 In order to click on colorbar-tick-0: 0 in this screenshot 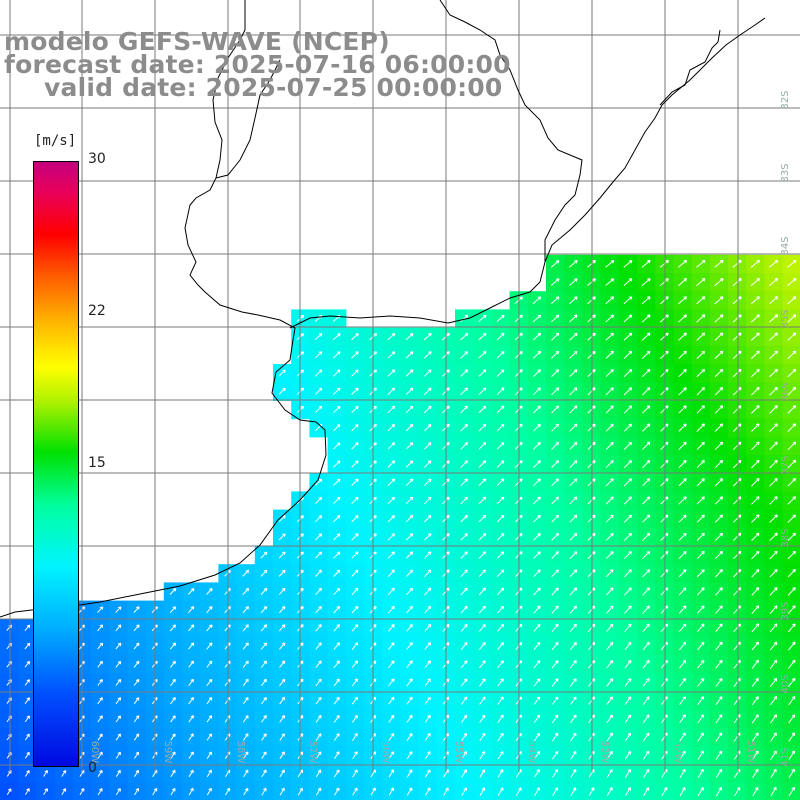, I will do `click(92, 768)`.